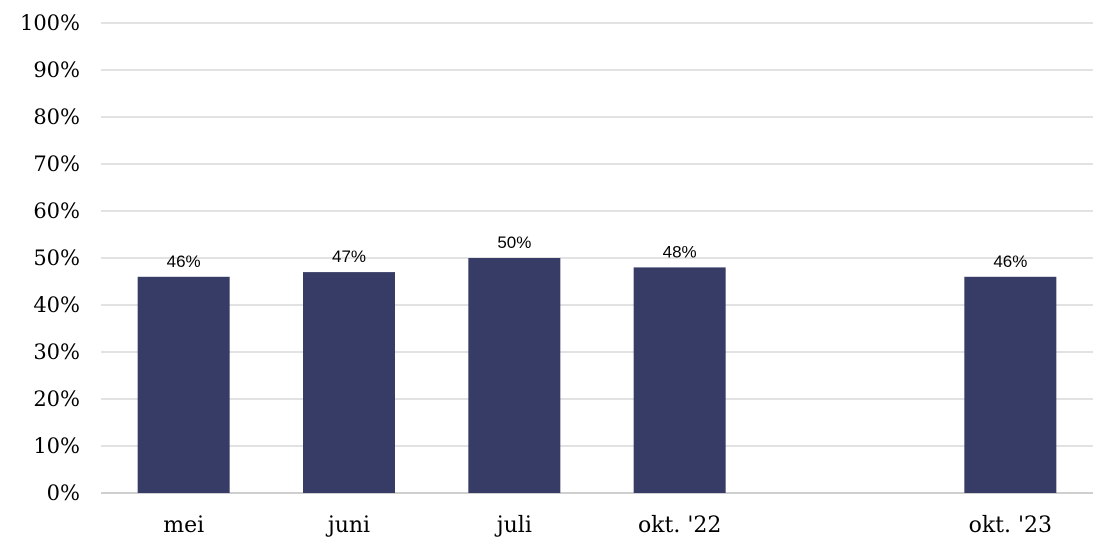 The height and width of the screenshot is (539, 1093). Describe the element at coordinates (56, 258) in the screenshot. I see `y-tick-label: 50%` at that location.